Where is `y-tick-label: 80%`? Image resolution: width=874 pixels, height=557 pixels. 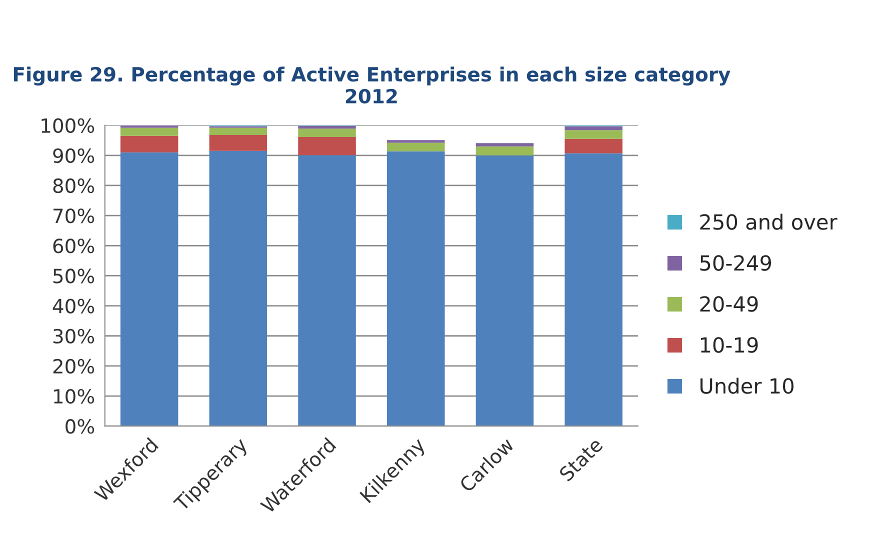
y-tick-label: 80% is located at coordinates (73, 186).